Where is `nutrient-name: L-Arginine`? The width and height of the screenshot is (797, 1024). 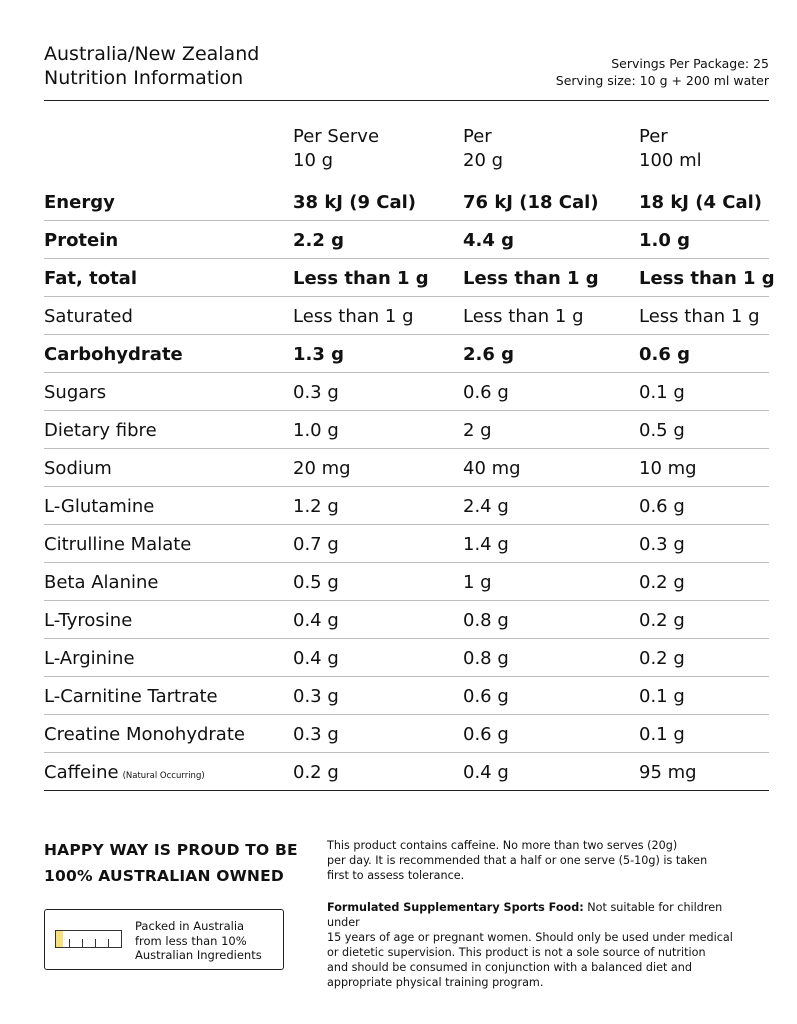 nutrient-name: L-Arginine is located at coordinates (89, 658).